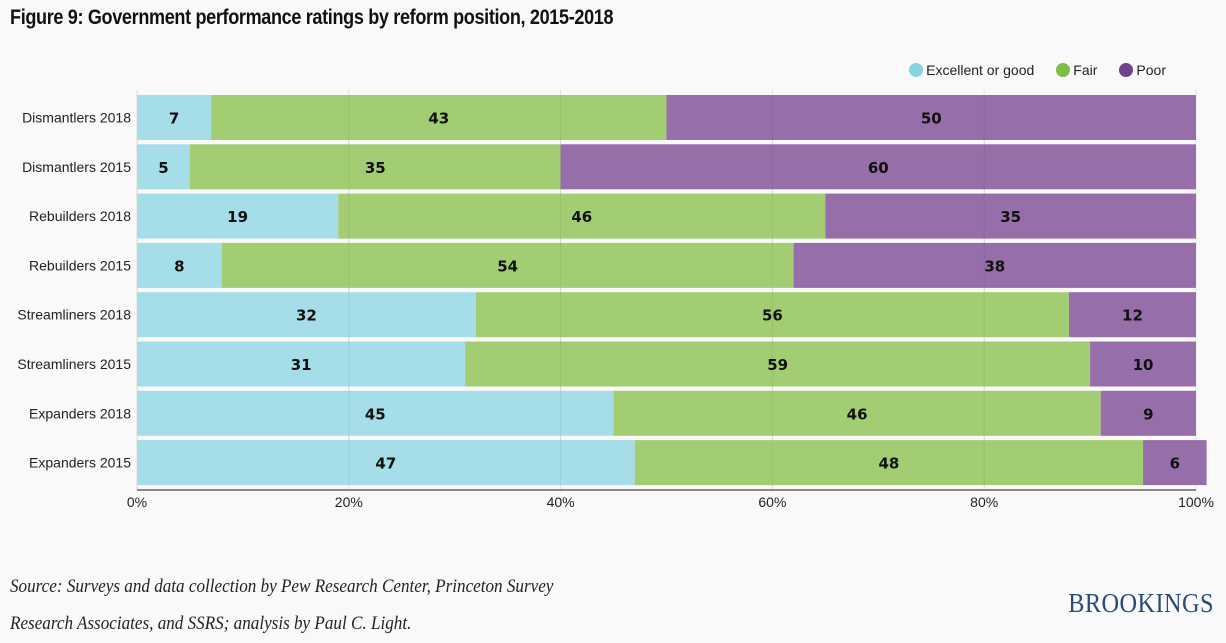 This screenshot has height=643, width=1226. I want to click on data-label: 8, so click(179, 266).